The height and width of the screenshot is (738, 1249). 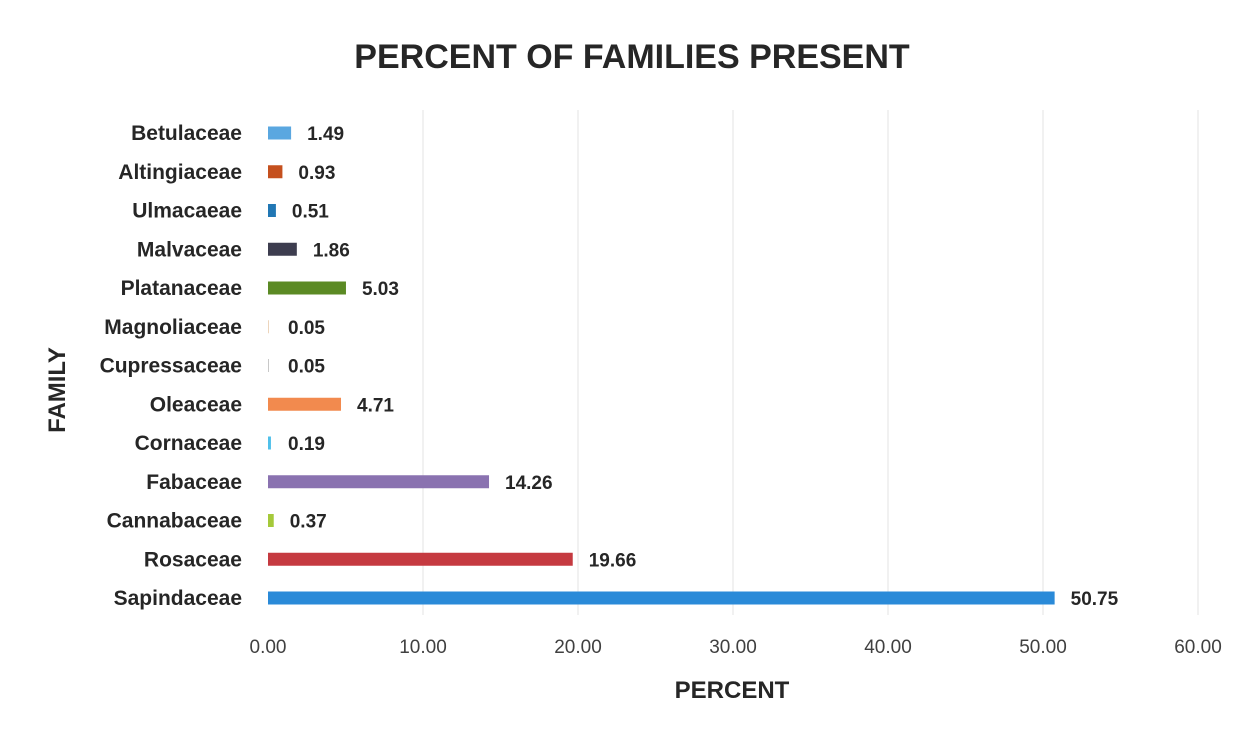 What do you see at coordinates (733, 647) in the screenshot?
I see `x-tick-label: 30.00` at bounding box center [733, 647].